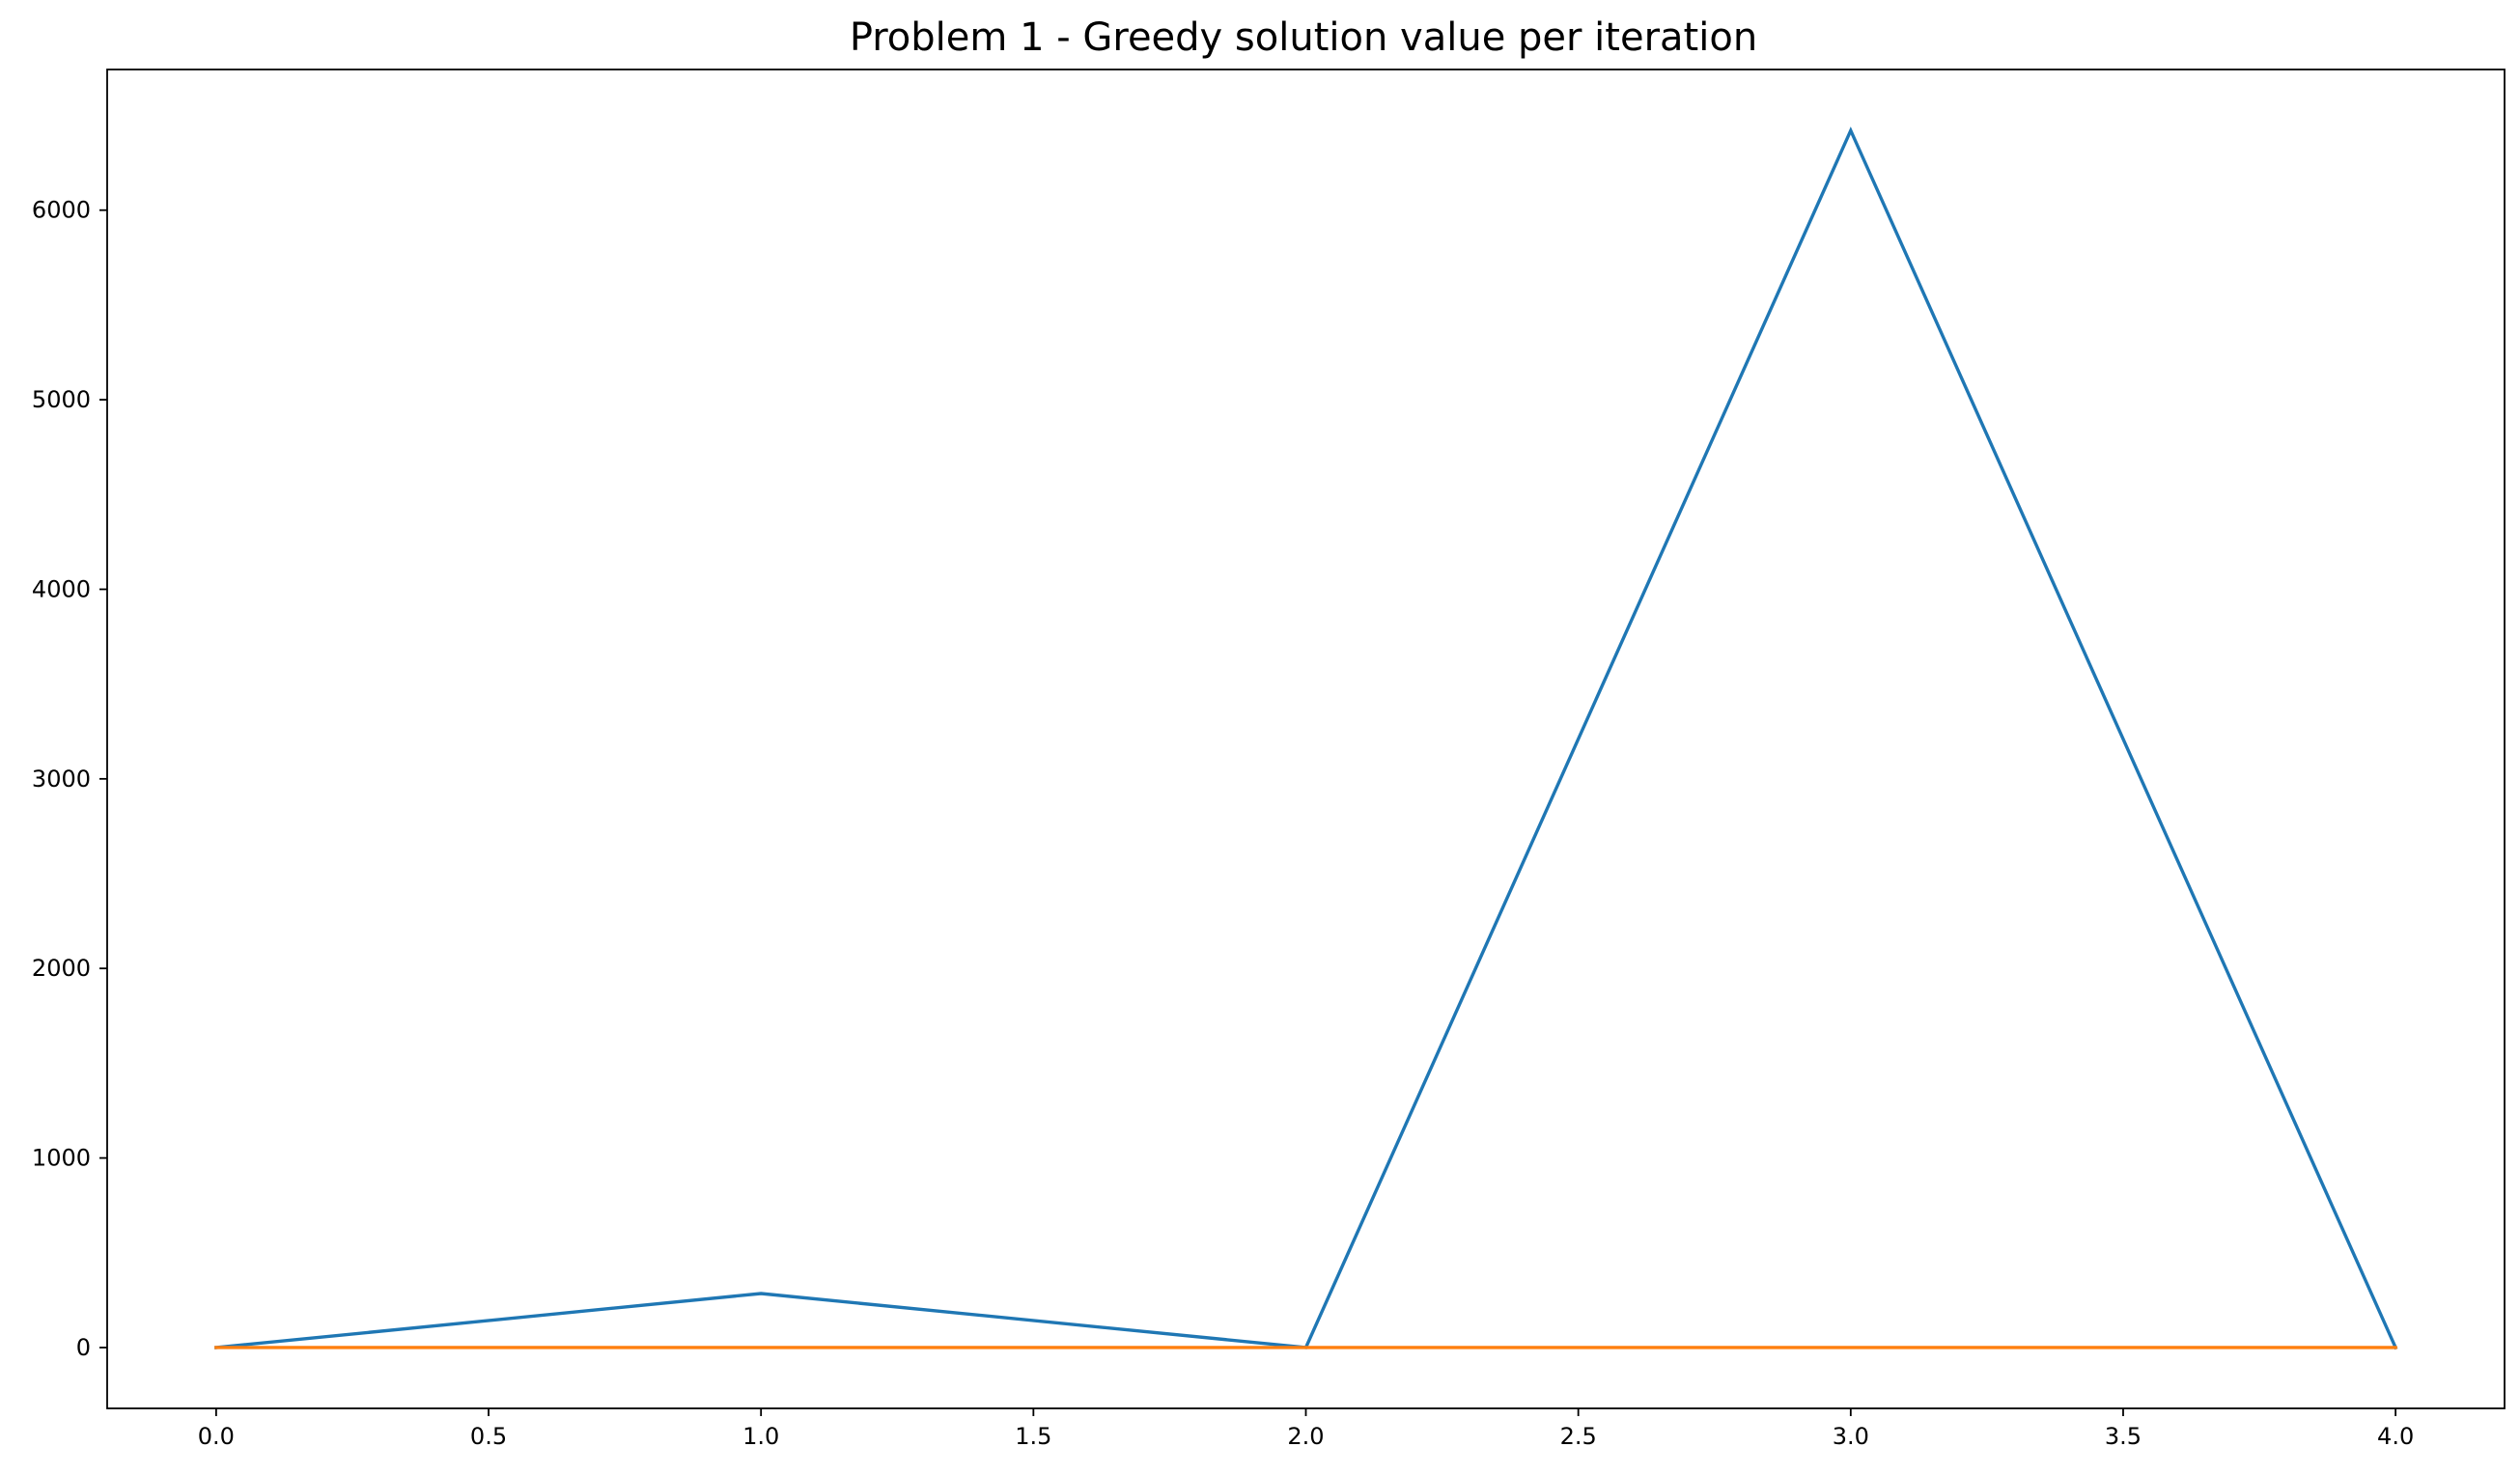 This screenshot has height=1475, width=2520. What do you see at coordinates (217, 1436) in the screenshot?
I see `x-tick-label: 0.0` at bounding box center [217, 1436].